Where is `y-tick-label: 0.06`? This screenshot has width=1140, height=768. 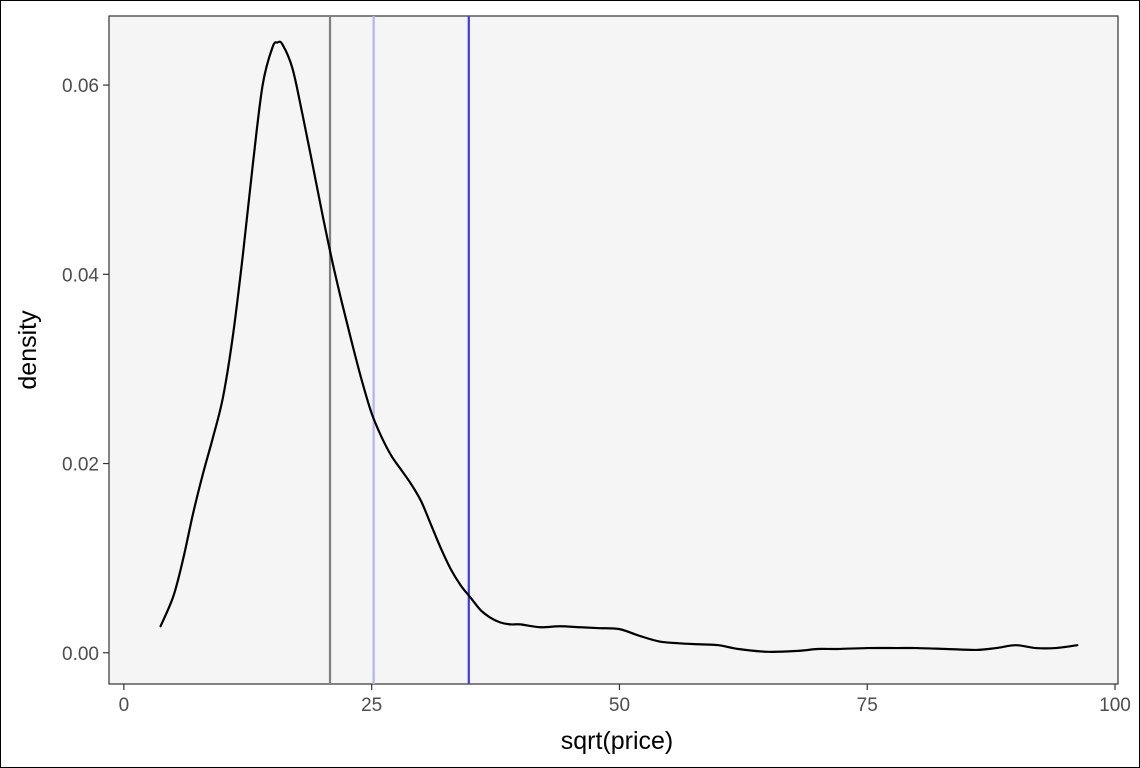 y-tick-label: 0.06 is located at coordinates (80, 86).